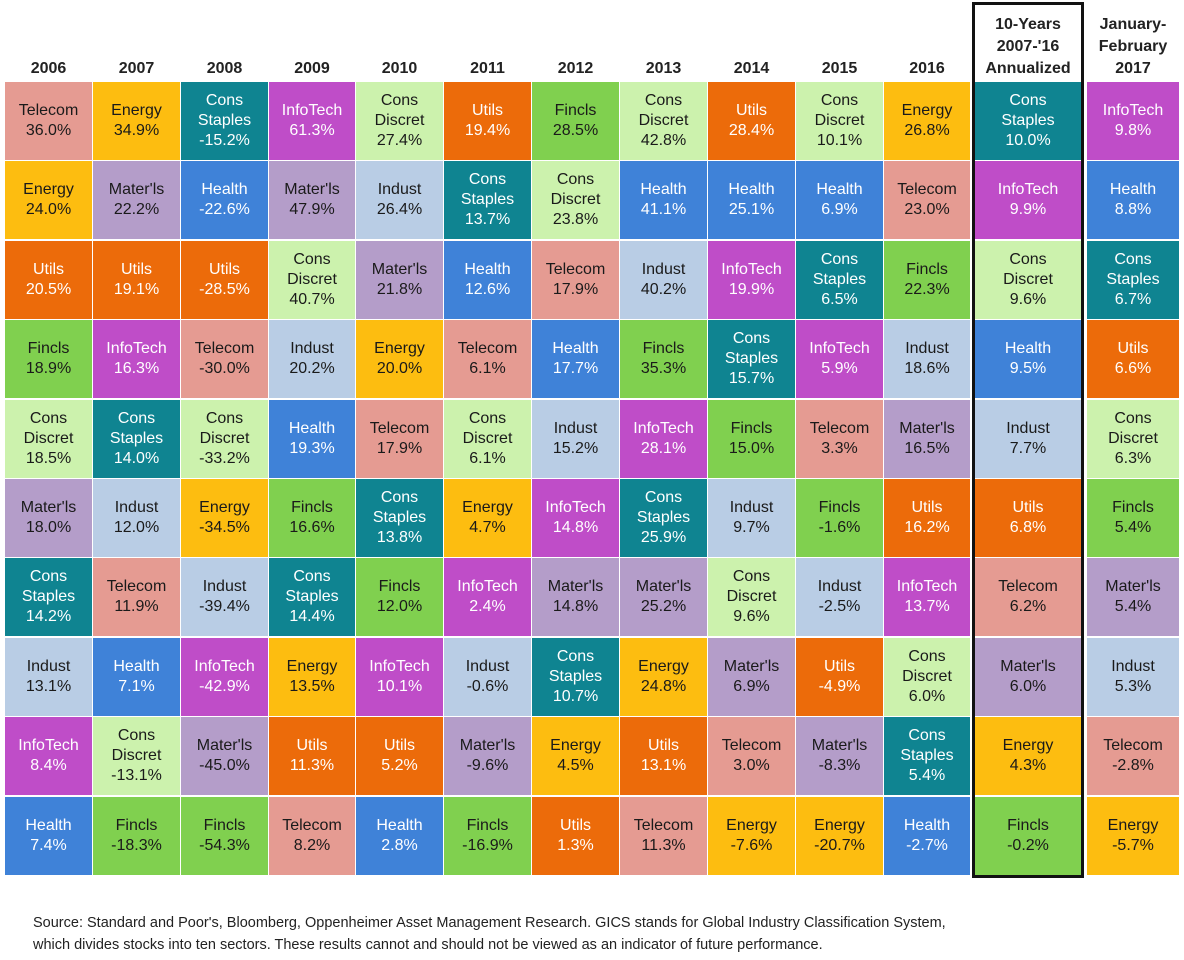  Describe the element at coordinates (663, 686) in the screenshot. I see `return-value: 24.8%` at that location.